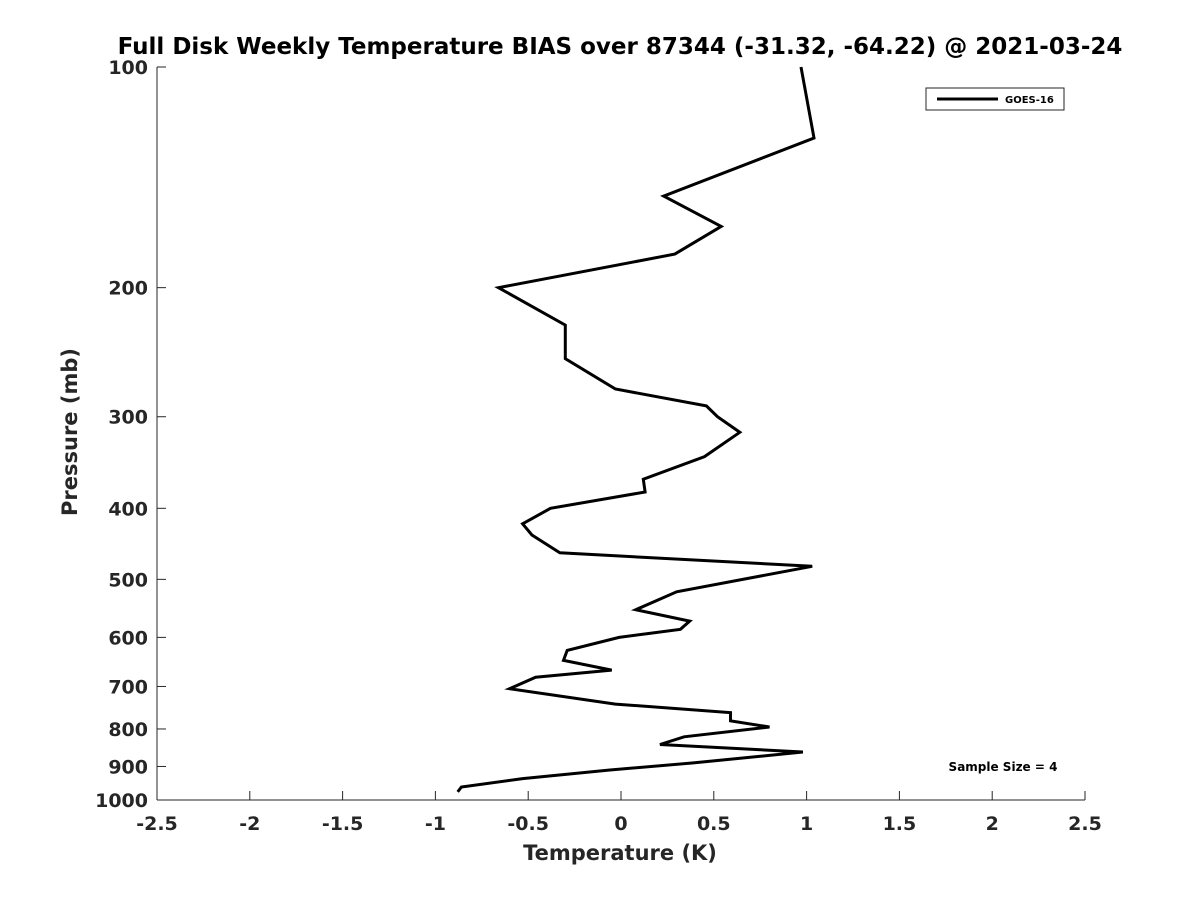 Image resolution: width=1200 pixels, height=900 pixels. I want to click on y-tick-label: 300, so click(128, 418).